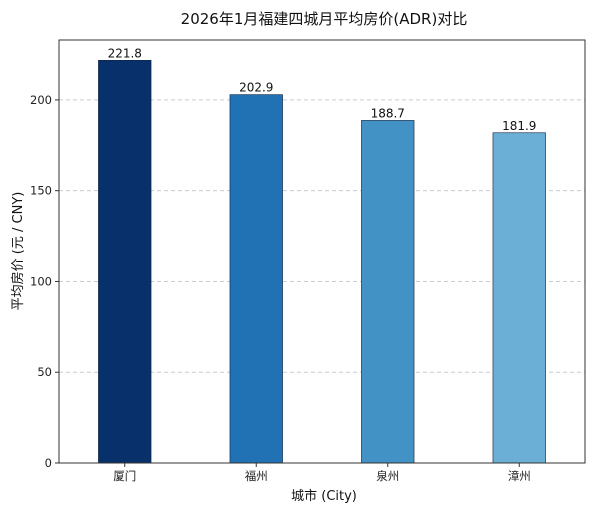  Describe the element at coordinates (124, 476) in the screenshot. I see `x-tick-label: 厦门` at that location.